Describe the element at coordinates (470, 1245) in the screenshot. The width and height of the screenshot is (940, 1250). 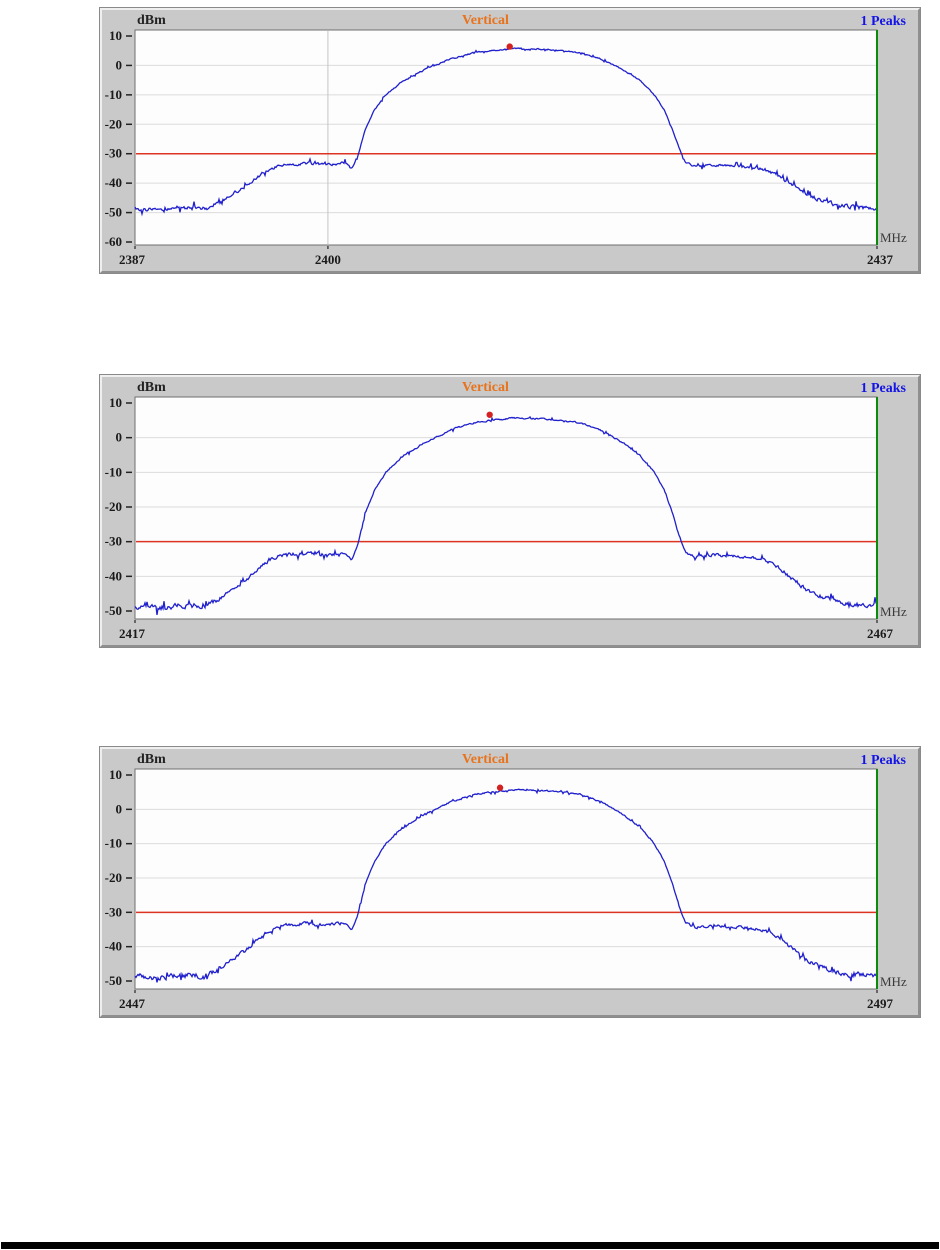
I see `page-footer-rule` at that location.